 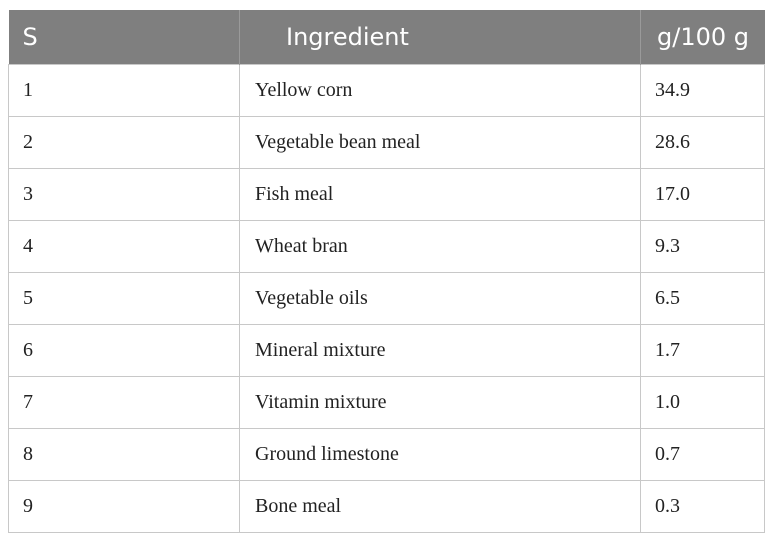 What do you see at coordinates (124, 298) in the screenshot?
I see `cell-s: 5` at bounding box center [124, 298].